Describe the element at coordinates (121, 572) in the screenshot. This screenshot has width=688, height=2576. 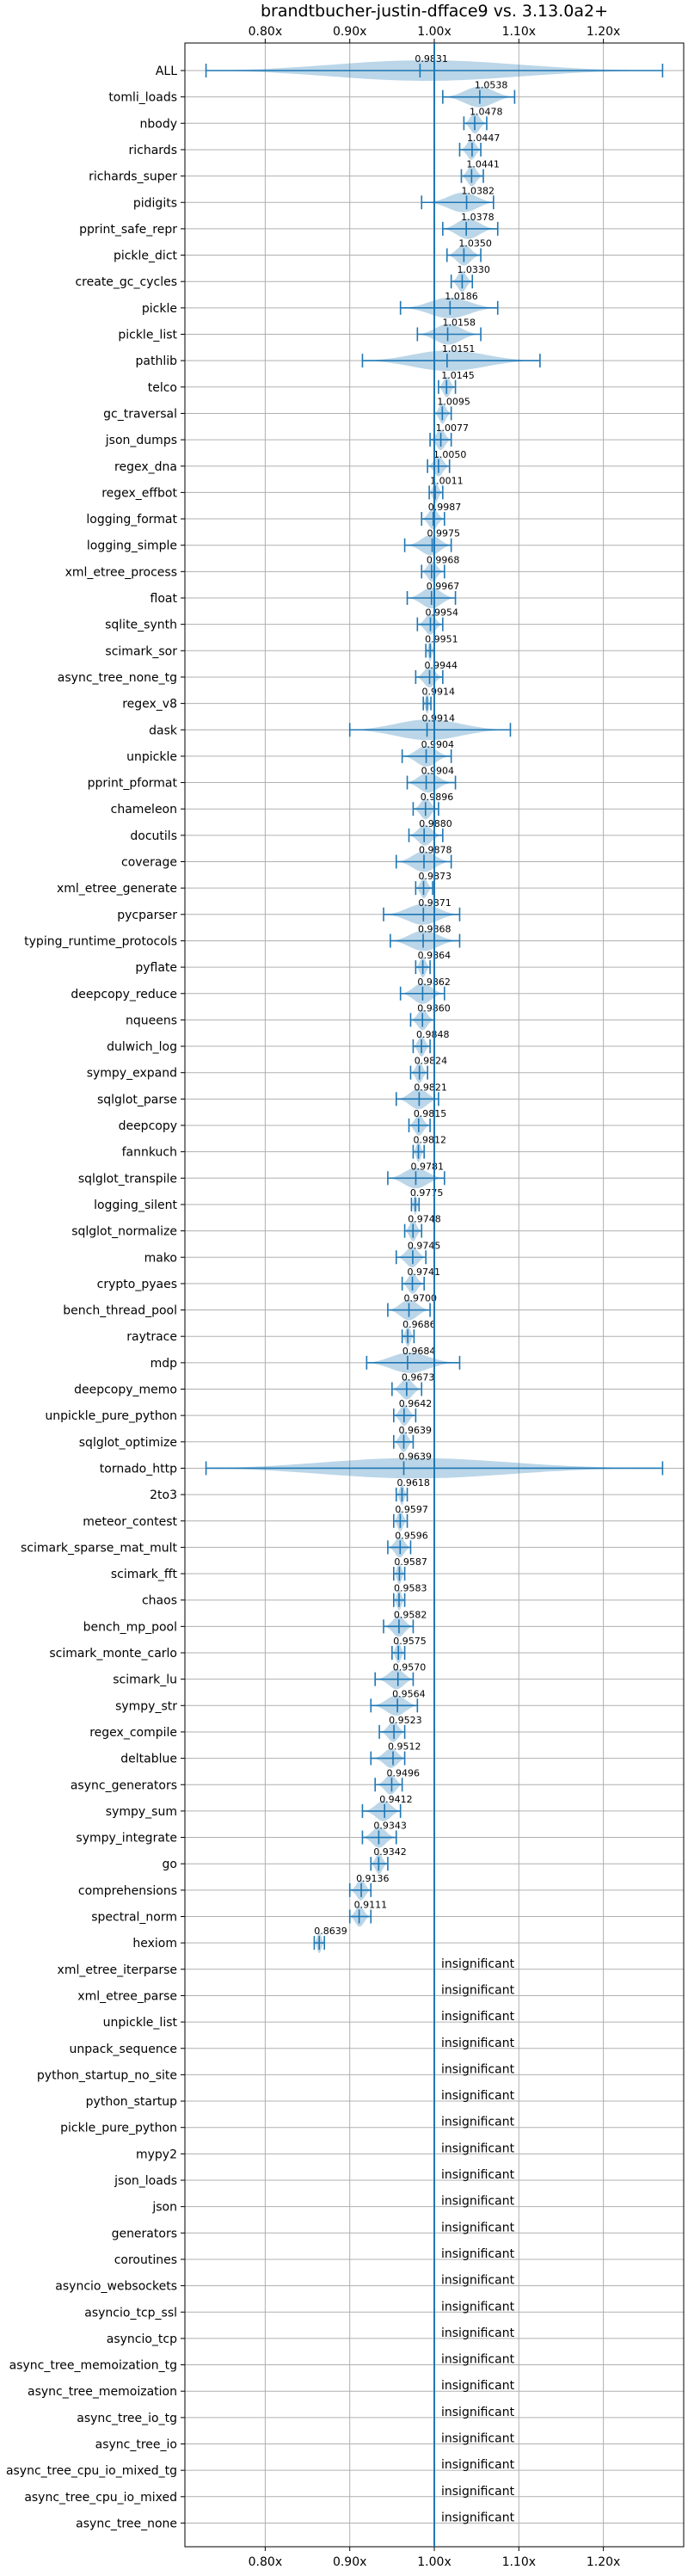
I see `category-label: xml_etree_process` at that location.